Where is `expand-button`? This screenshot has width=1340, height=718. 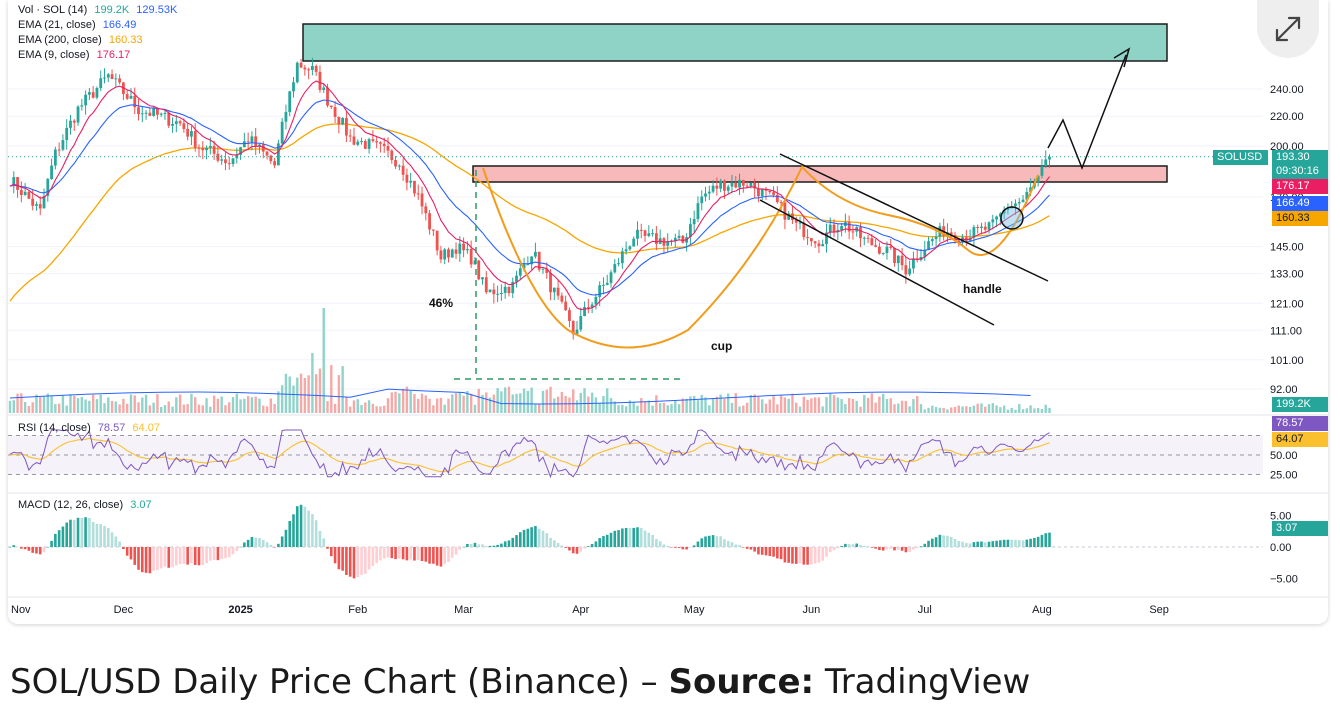 expand-button is located at coordinates (1288, 29).